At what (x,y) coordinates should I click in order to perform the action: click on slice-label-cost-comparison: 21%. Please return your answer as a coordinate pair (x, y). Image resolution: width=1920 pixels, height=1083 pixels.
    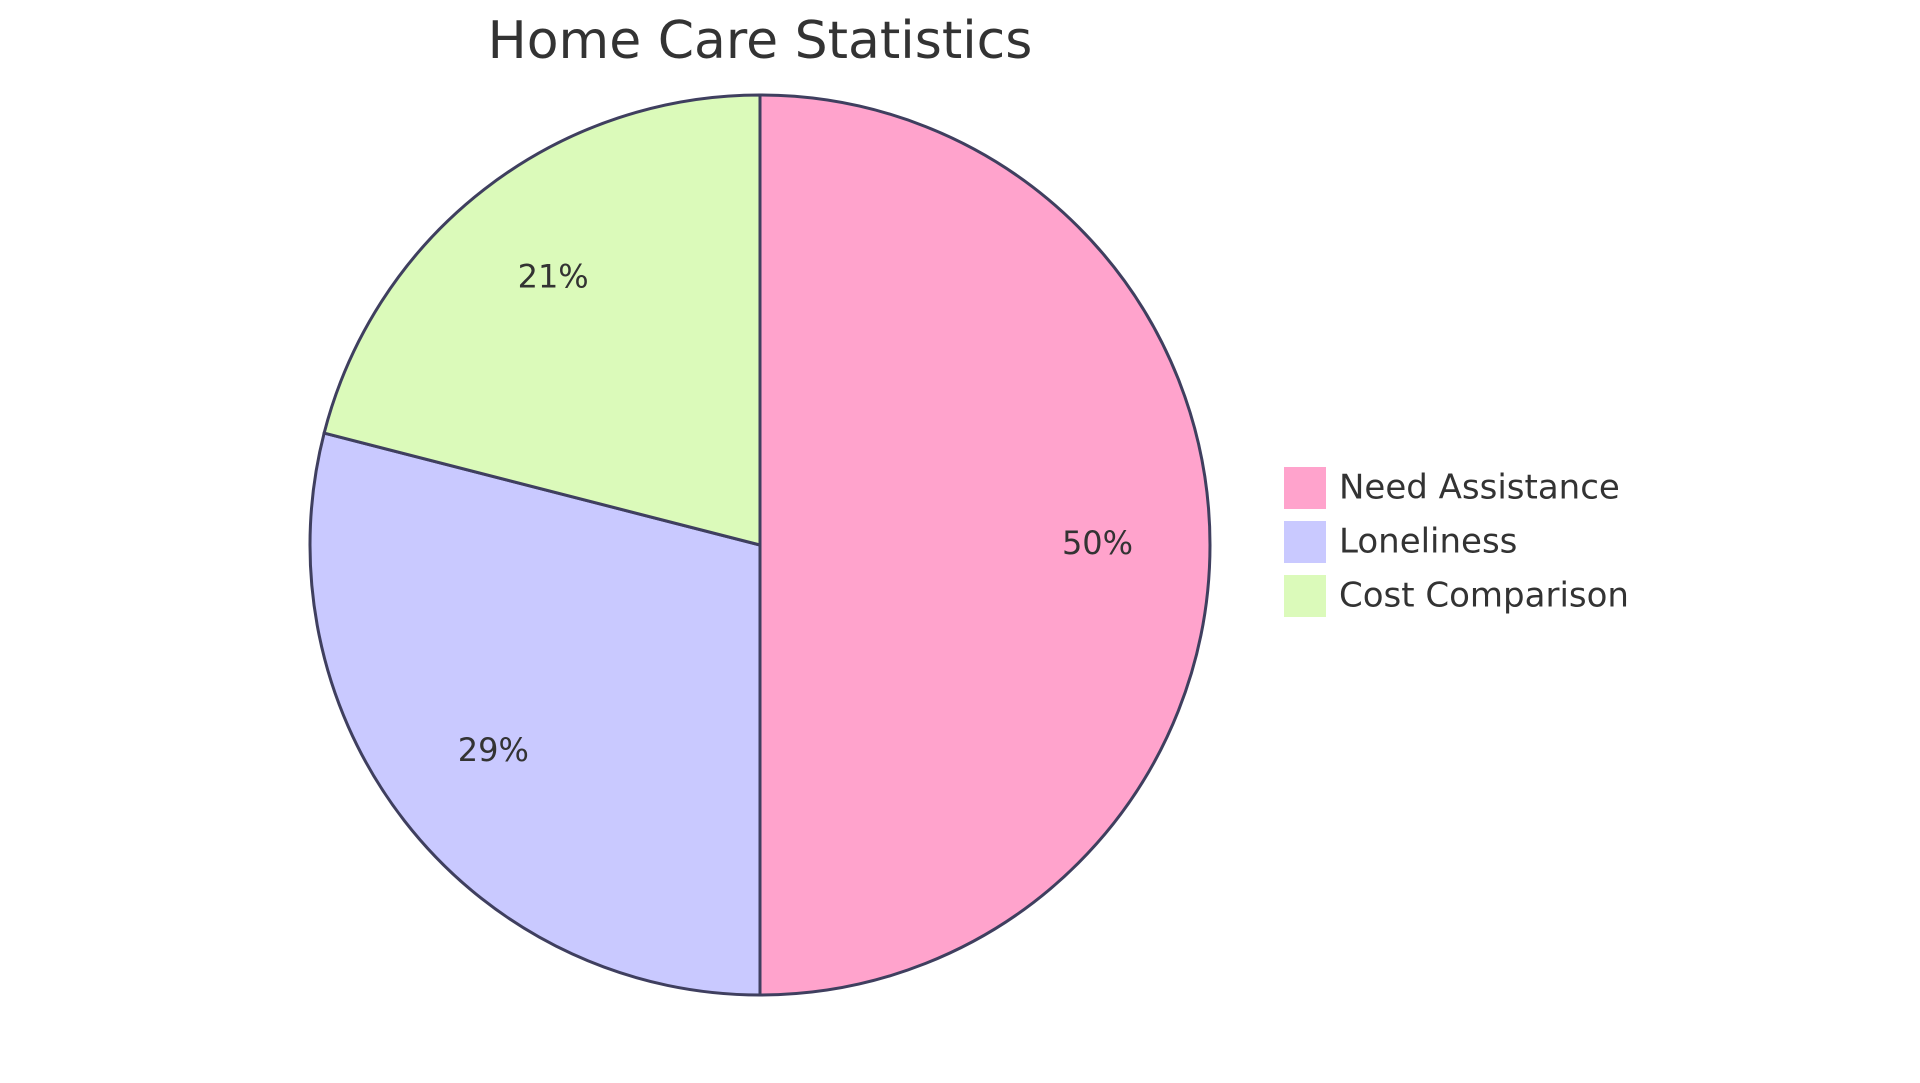
    Looking at the image, I should click on (553, 276).